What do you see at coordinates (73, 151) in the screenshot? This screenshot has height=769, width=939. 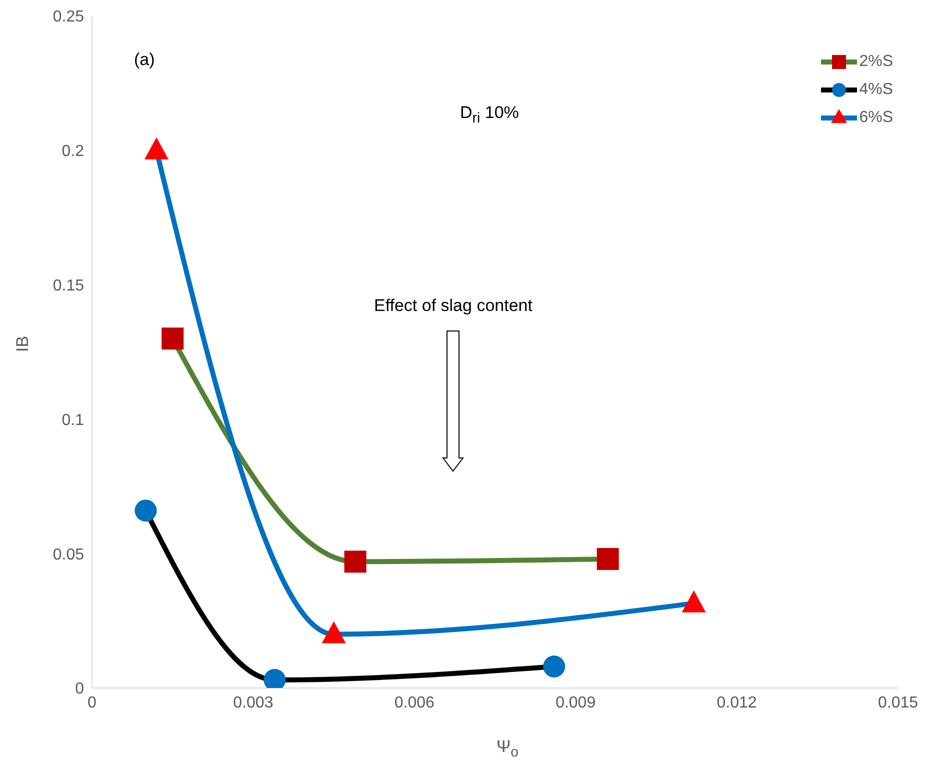 I see `y-tick-label: 0.2` at bounding box center [73, 151].